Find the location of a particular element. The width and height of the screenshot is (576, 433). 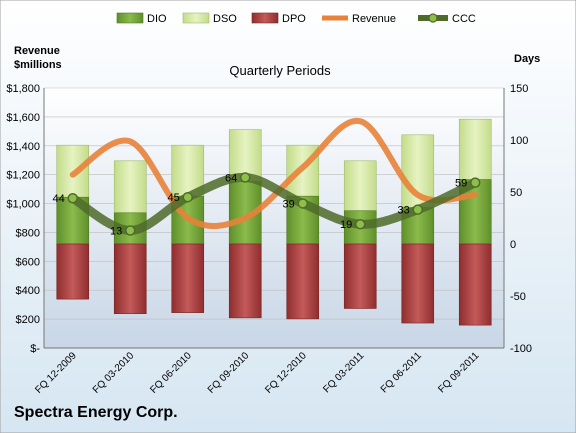

ccc-data-label: 19 is located at coordinates (346, 225).